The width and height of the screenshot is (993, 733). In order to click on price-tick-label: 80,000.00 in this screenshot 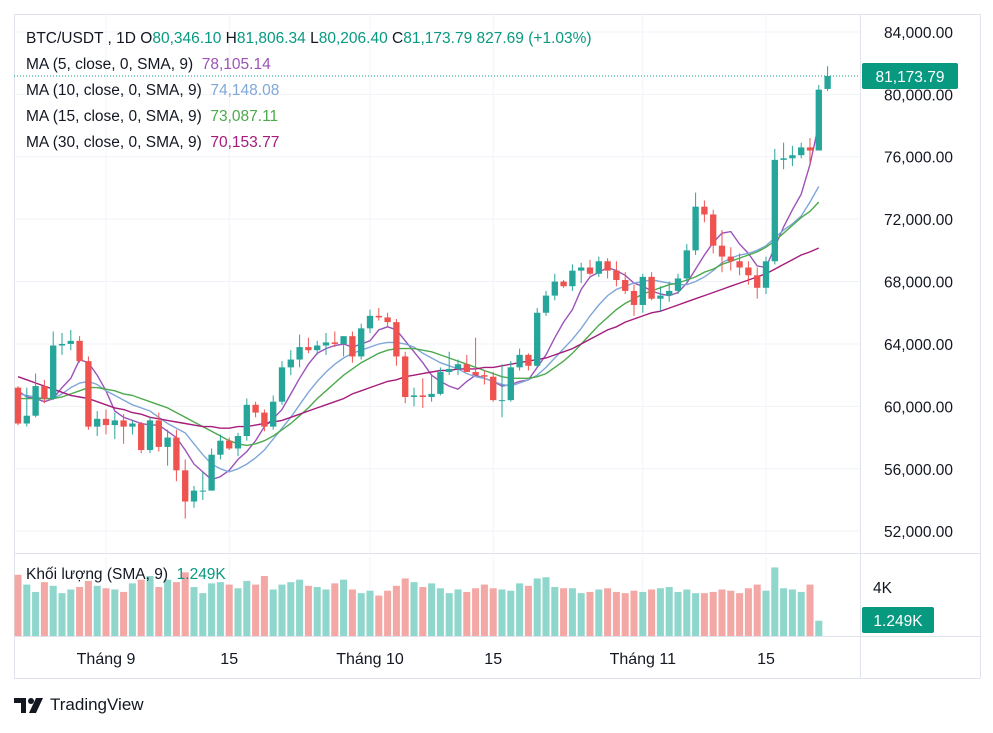, I will do `click(918, 95)`.